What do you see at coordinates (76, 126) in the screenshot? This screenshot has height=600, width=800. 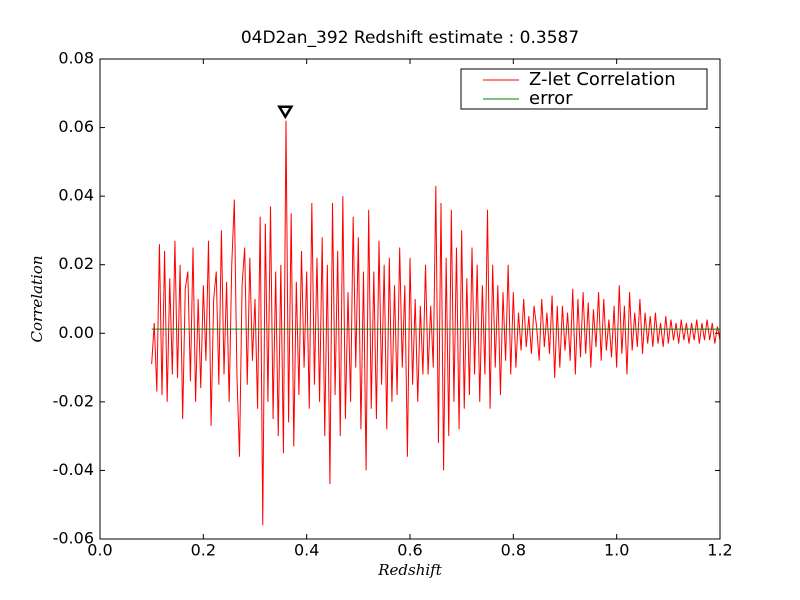 I see `y-tick-label: 0.06` at bounding box center [76, 126].